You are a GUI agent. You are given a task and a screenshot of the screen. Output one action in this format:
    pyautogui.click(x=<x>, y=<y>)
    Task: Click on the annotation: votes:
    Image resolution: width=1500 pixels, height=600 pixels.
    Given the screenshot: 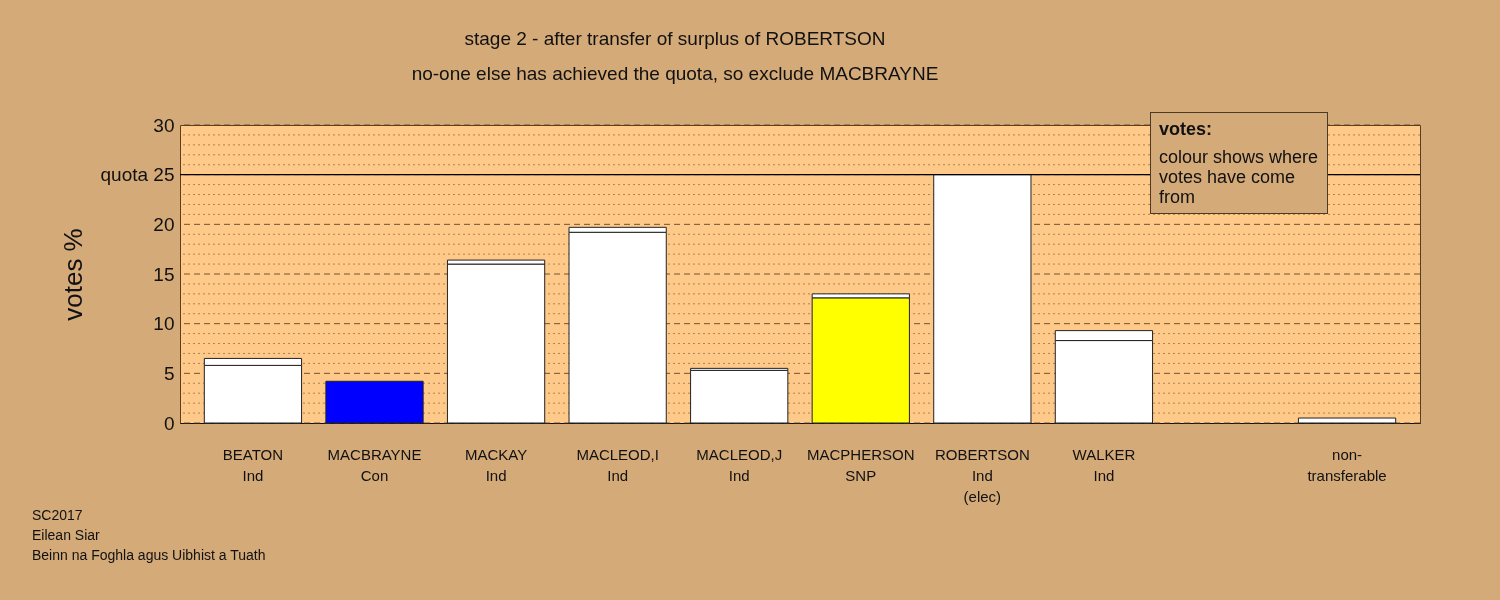 What is the action you would take?
    pyautogui.click(x=1186, y=129)
    